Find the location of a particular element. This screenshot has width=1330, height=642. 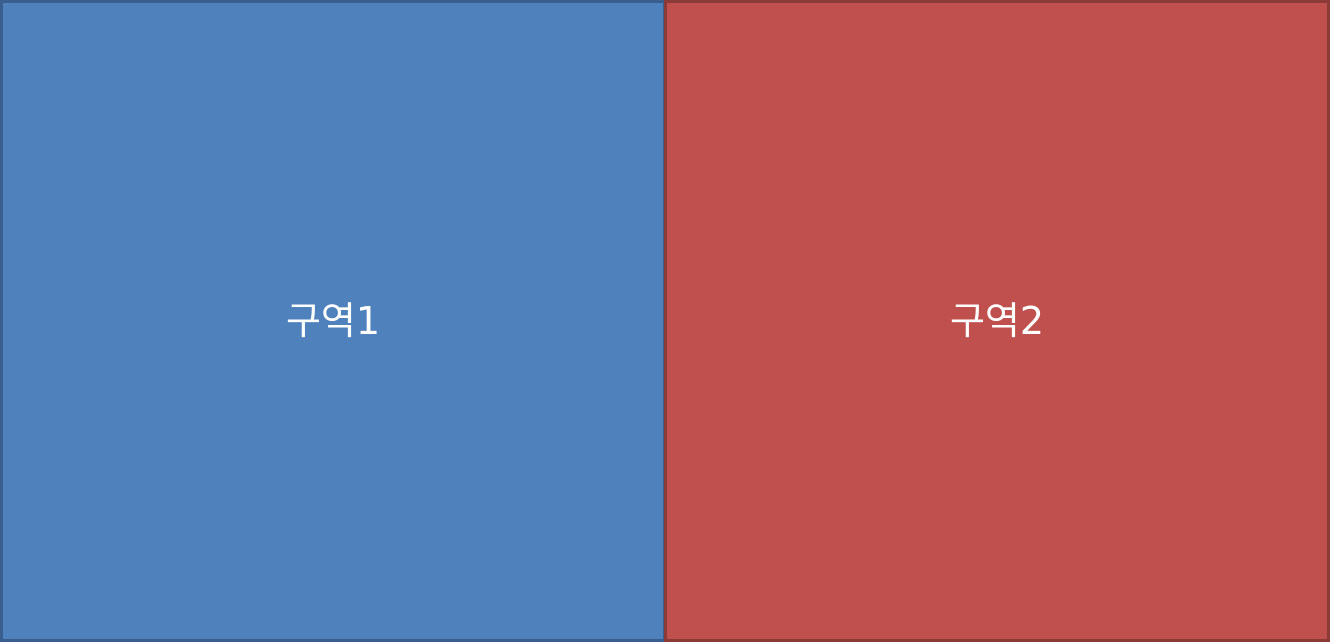

zone-1-label: 구역1 is located at coordinates (333, 321).